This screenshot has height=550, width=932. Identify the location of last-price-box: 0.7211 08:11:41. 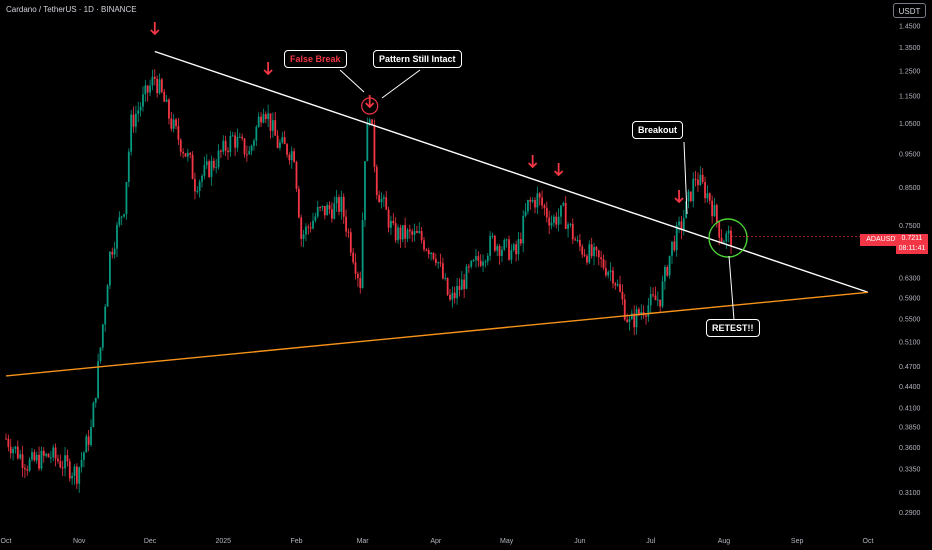
(912, 244).